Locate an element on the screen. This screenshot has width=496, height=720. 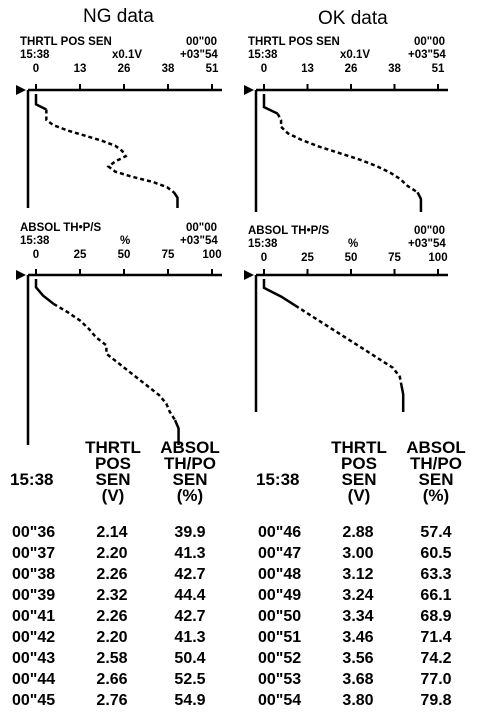
table-row-time: 00"36 is located at coordinates (34, 532).